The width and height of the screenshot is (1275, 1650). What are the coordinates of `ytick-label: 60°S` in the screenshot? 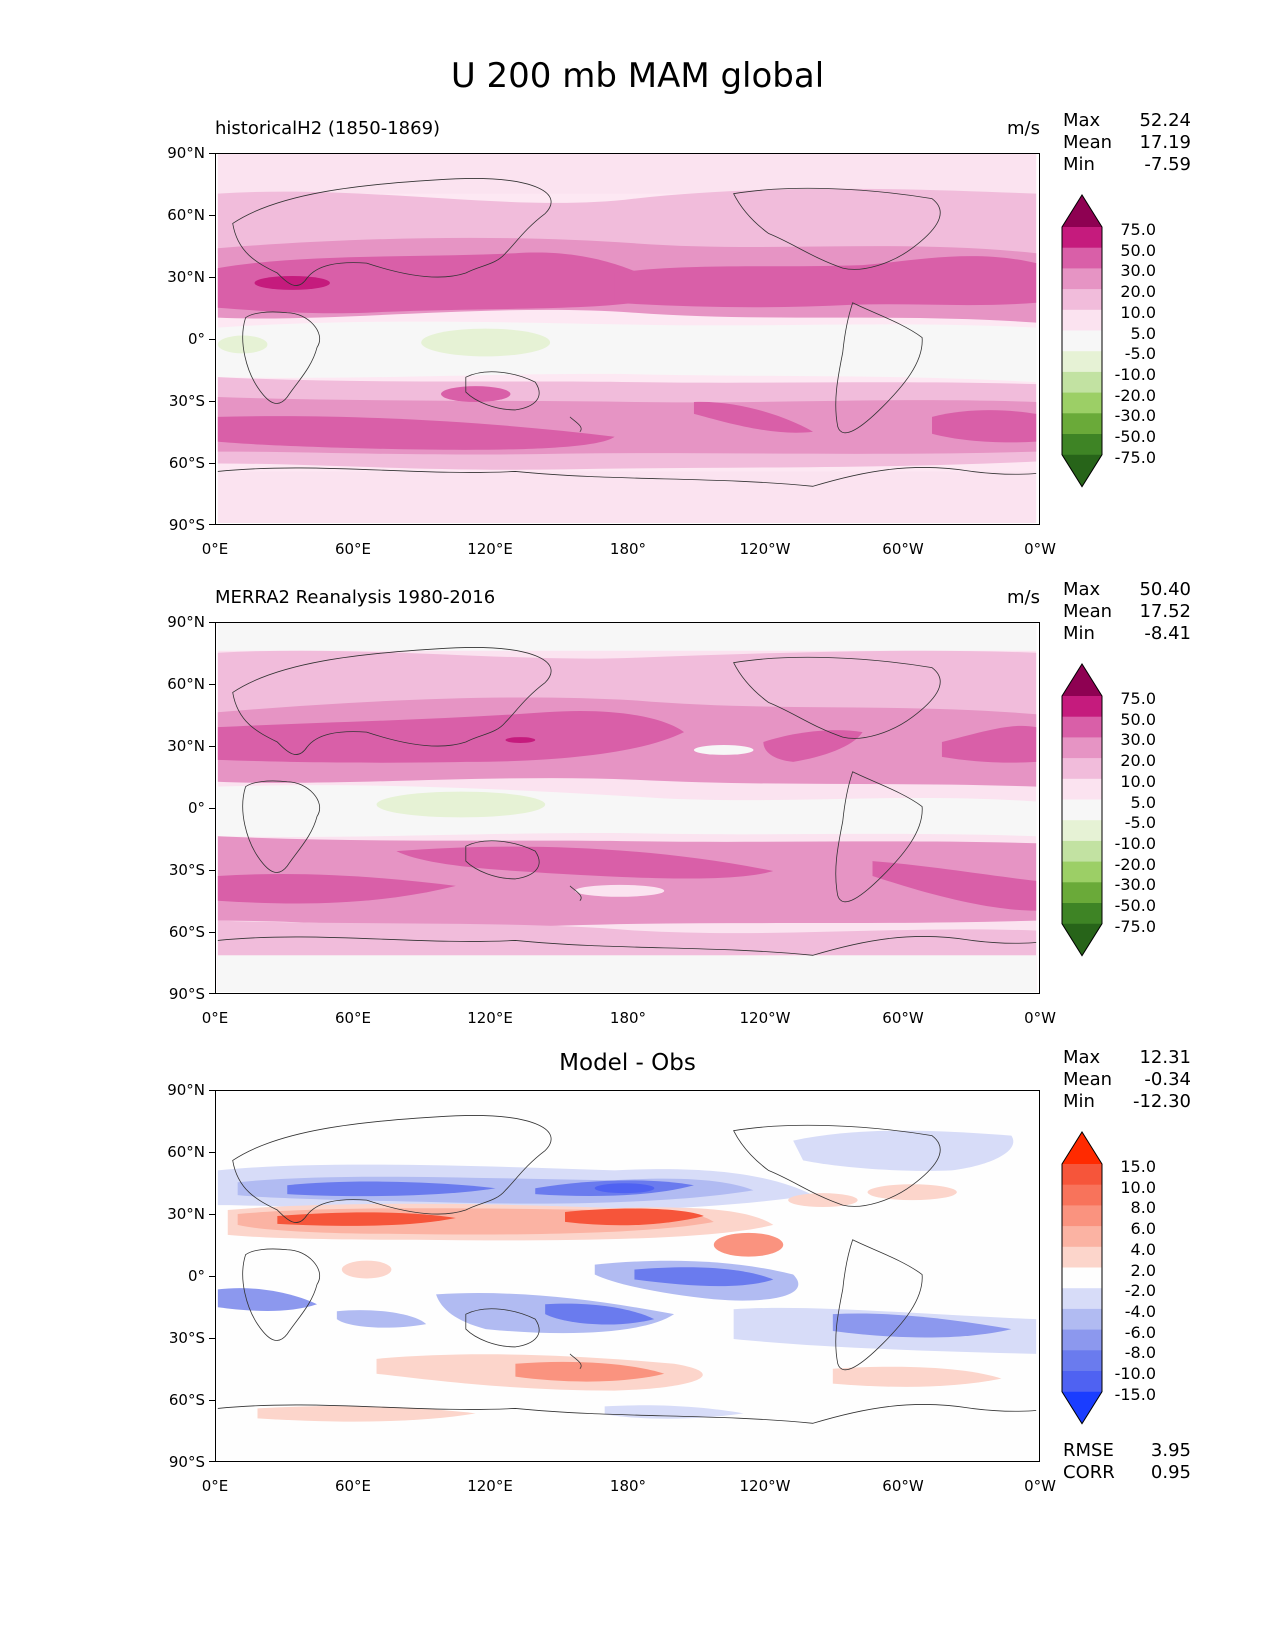 It's located at (186, 463).